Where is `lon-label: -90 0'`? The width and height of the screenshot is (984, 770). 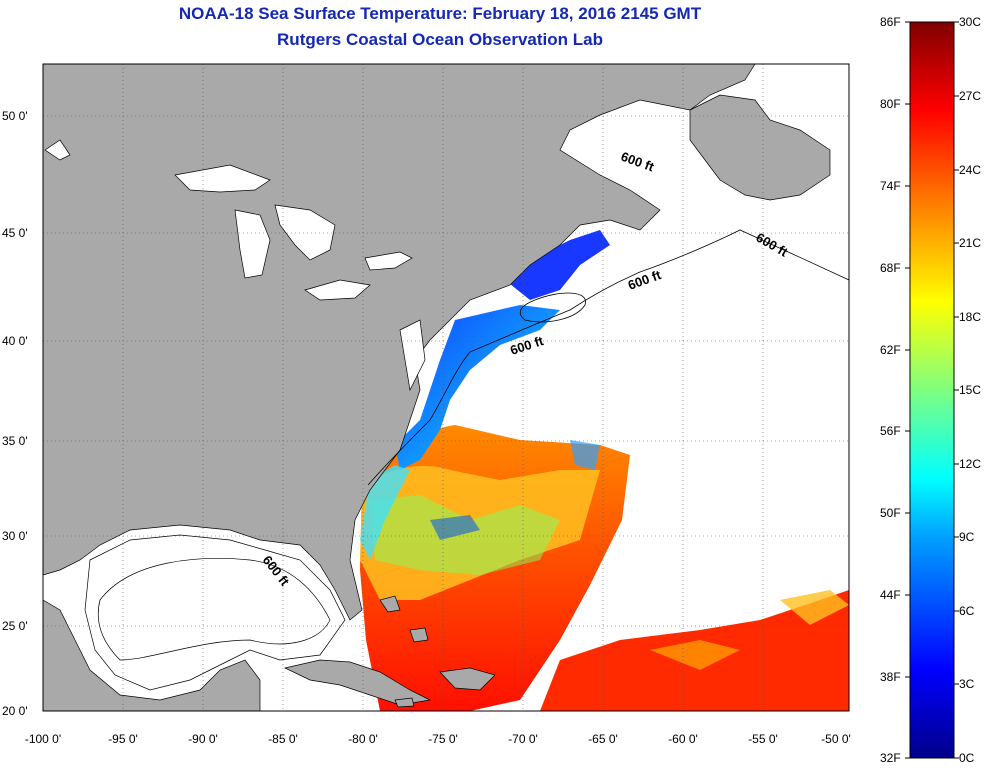 lon-label: -90 0' is located at coordinates (203, 739).